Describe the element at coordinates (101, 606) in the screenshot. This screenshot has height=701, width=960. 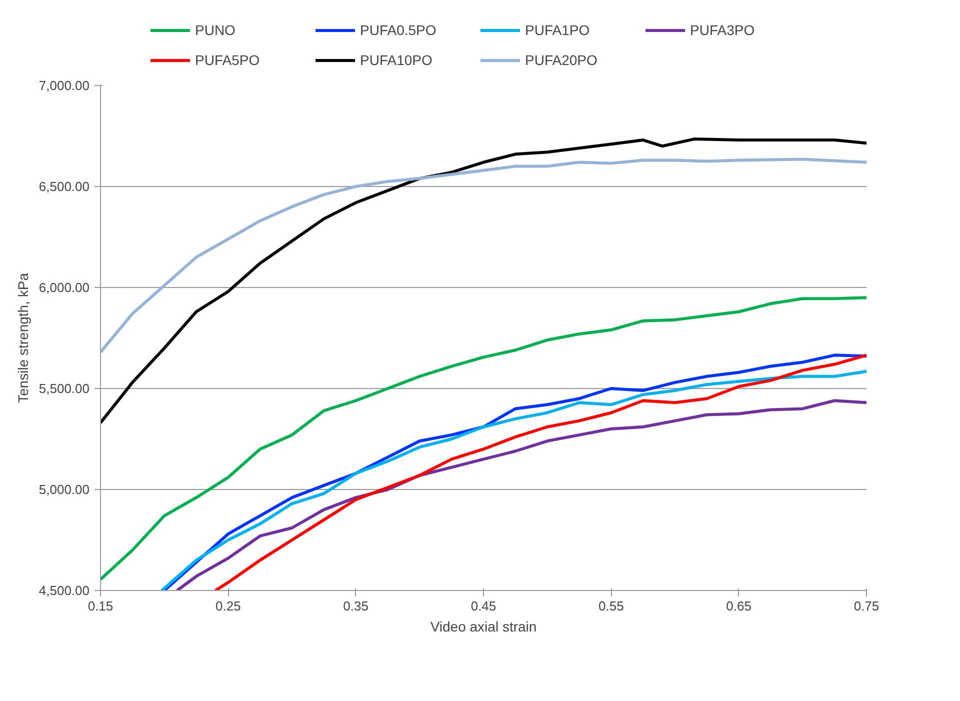
I see `x-tick-label: 0.15` at that location.